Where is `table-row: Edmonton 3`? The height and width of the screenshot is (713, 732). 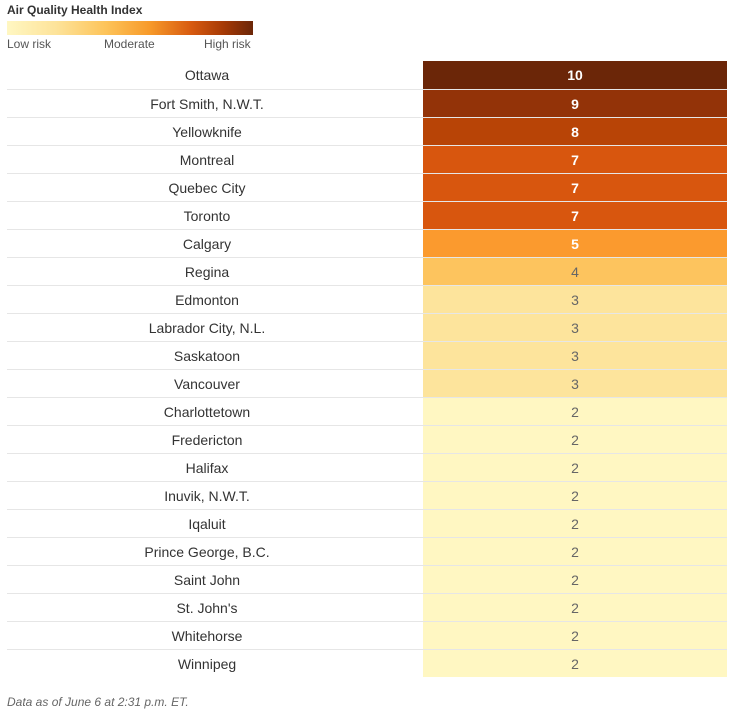
table-row: Edmonton 3 is located at coordinates (367, 299).